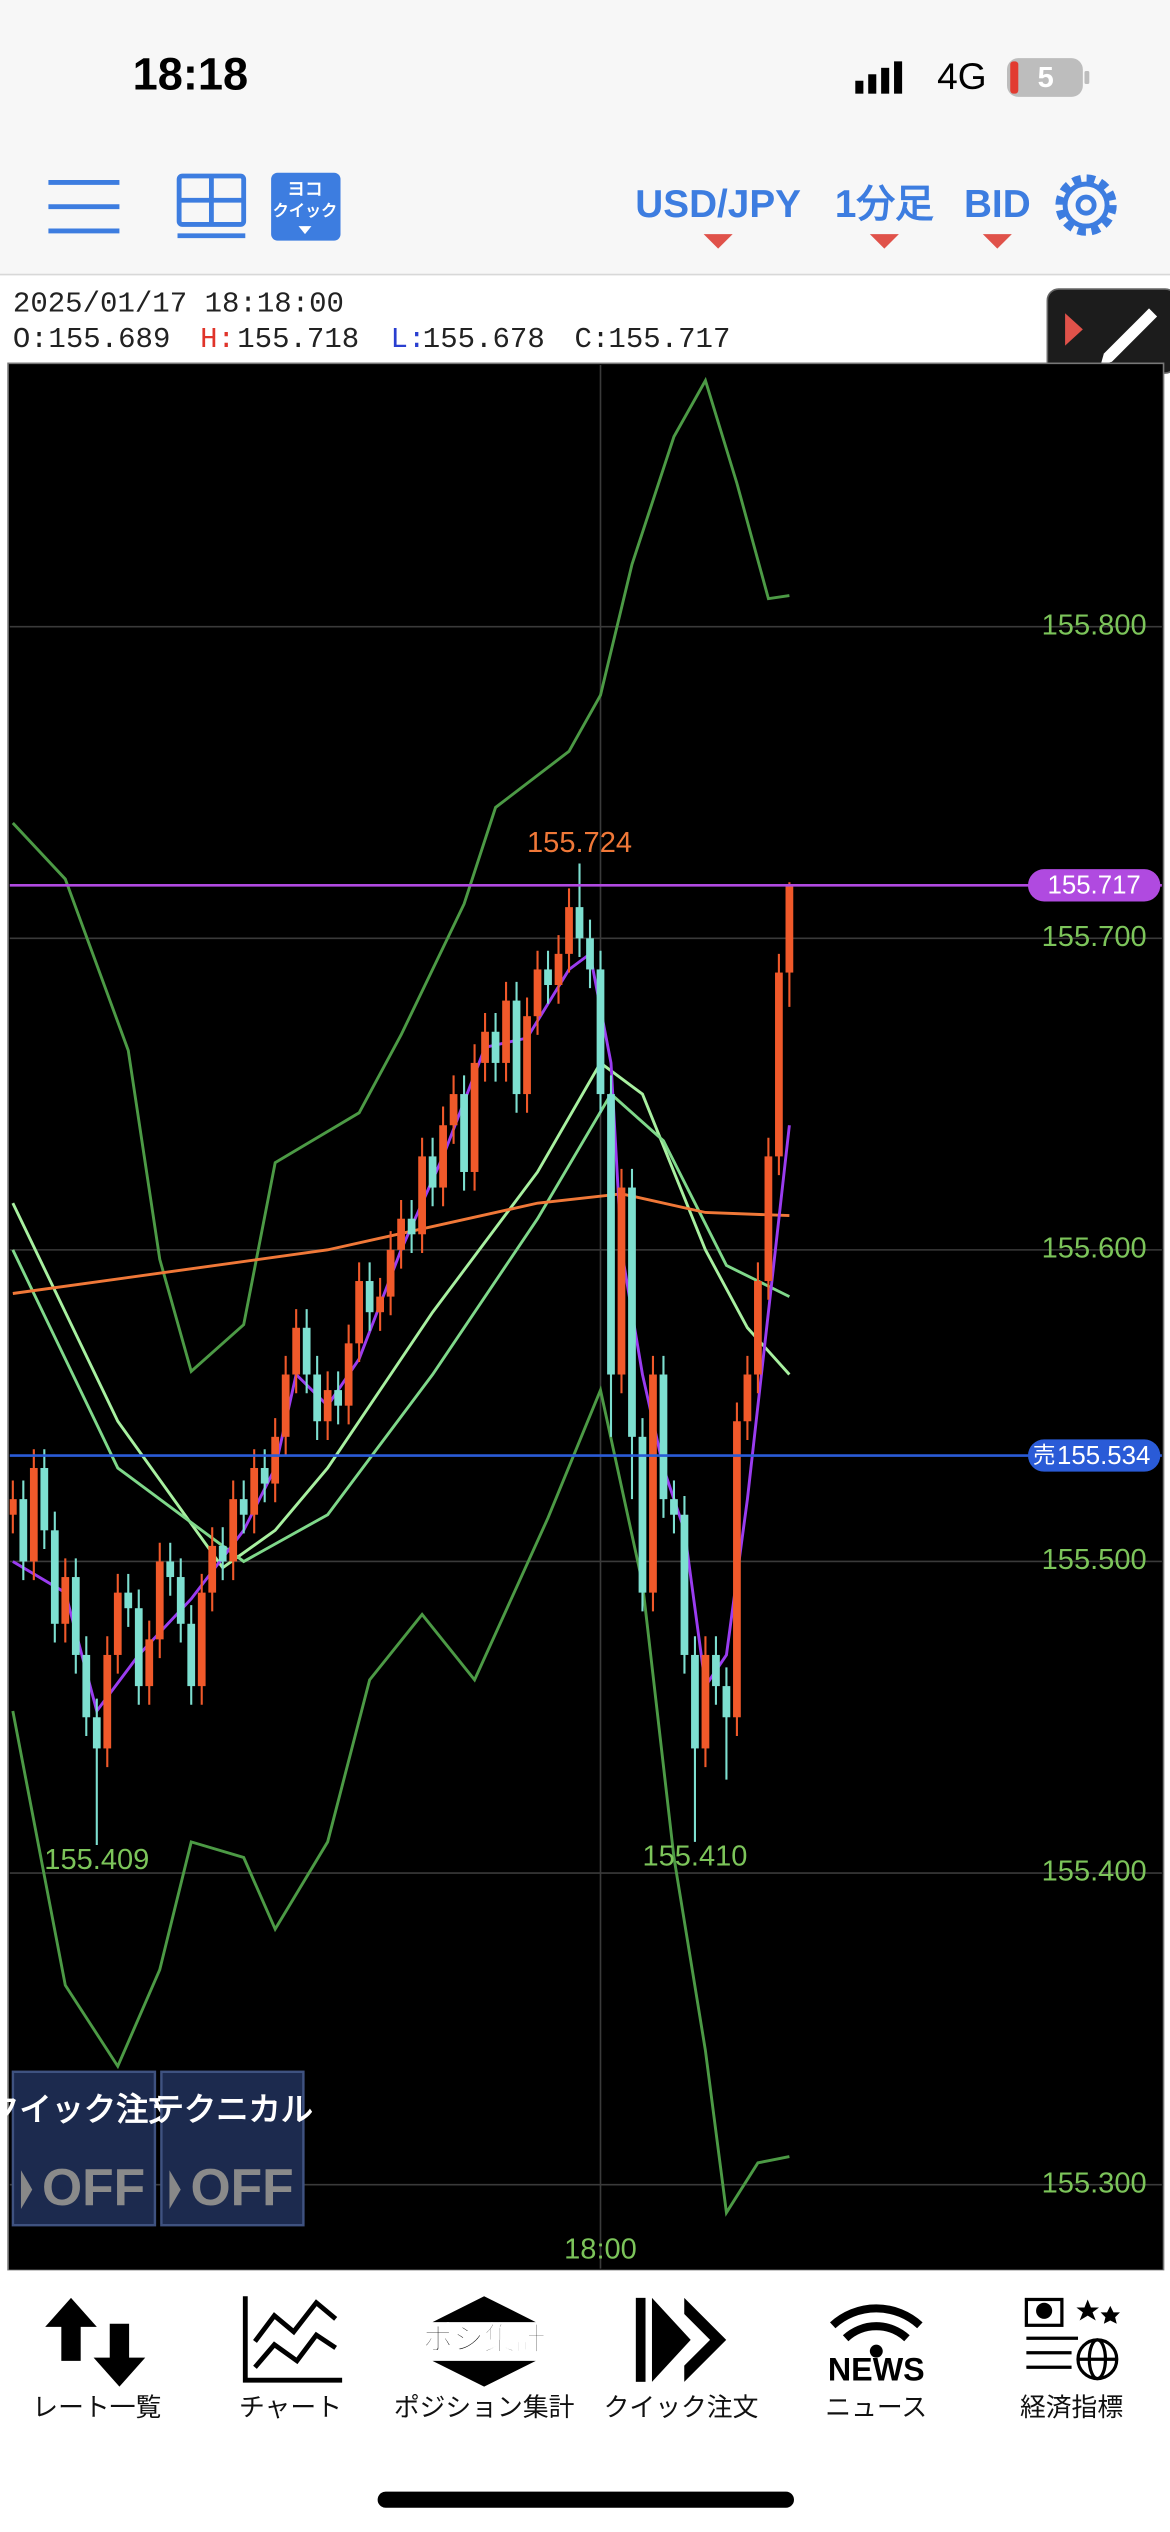 The height and width of the screenshot is (2532, 1170). I want to click on toggle-button: テクニカル OFF, so click(232, 2148).